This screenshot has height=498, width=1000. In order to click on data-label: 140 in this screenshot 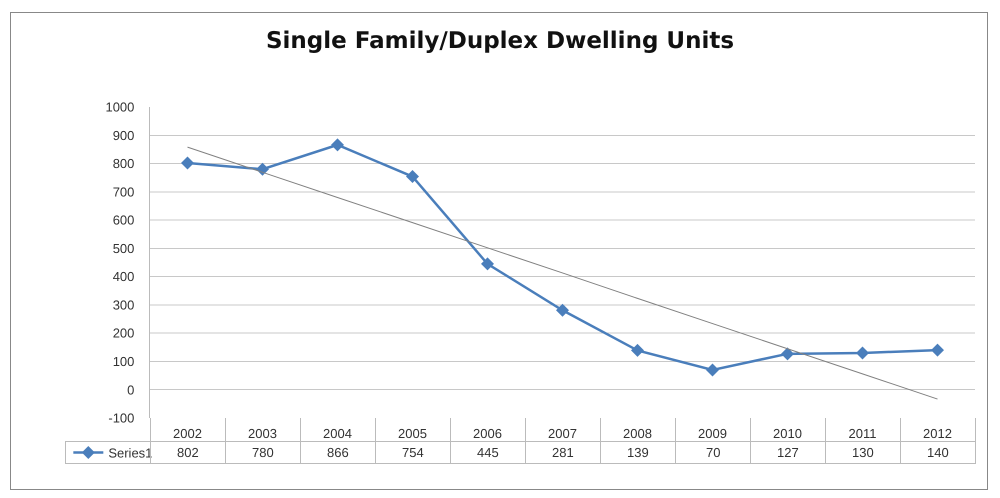, I will do `click(938, 452)`.